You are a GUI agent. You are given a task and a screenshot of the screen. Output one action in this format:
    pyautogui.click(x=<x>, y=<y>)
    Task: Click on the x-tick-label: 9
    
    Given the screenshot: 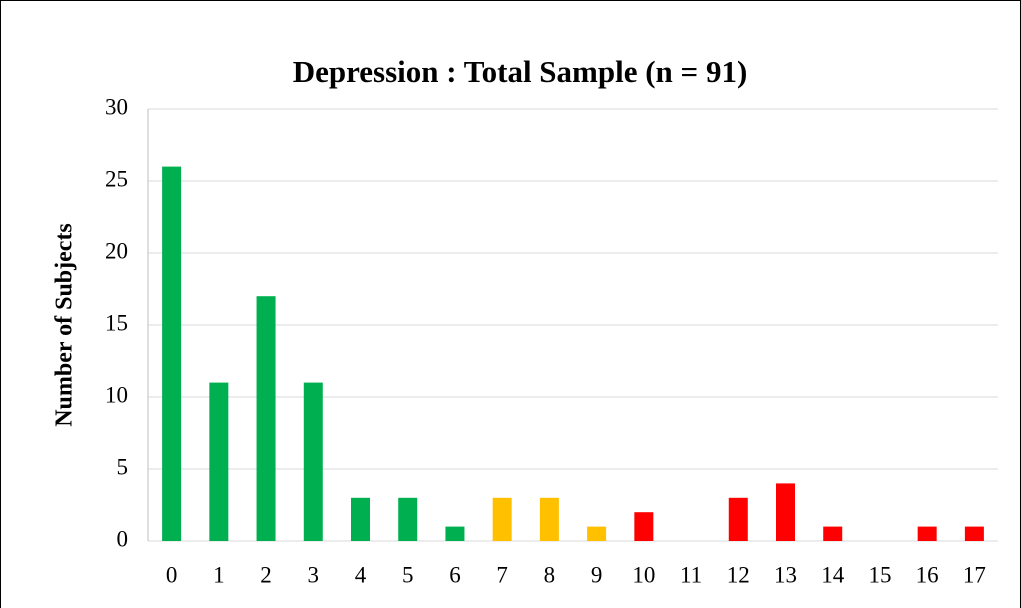 What is the action you would take?
    pyautogui.click(x=597, y=574)
    